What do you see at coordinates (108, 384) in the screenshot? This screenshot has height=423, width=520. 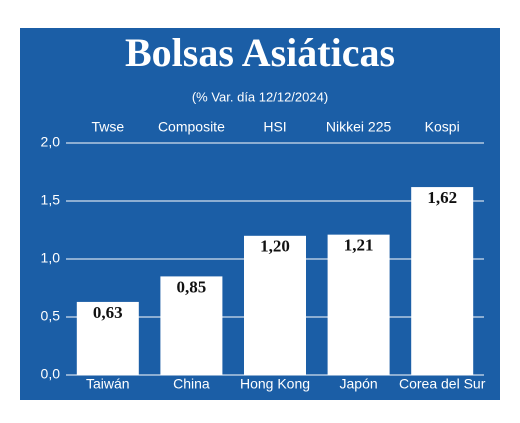 I see `x-tick-label: Taiwán` at bounding box center [108, 384].